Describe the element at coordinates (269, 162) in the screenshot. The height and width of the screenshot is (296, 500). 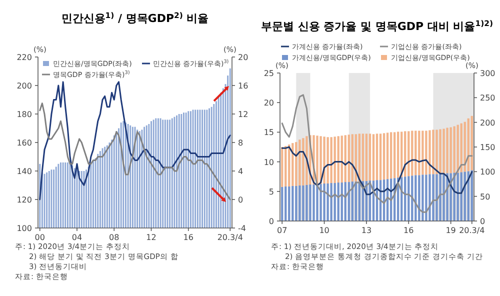
I see `y-tick-label: 10` at that location.